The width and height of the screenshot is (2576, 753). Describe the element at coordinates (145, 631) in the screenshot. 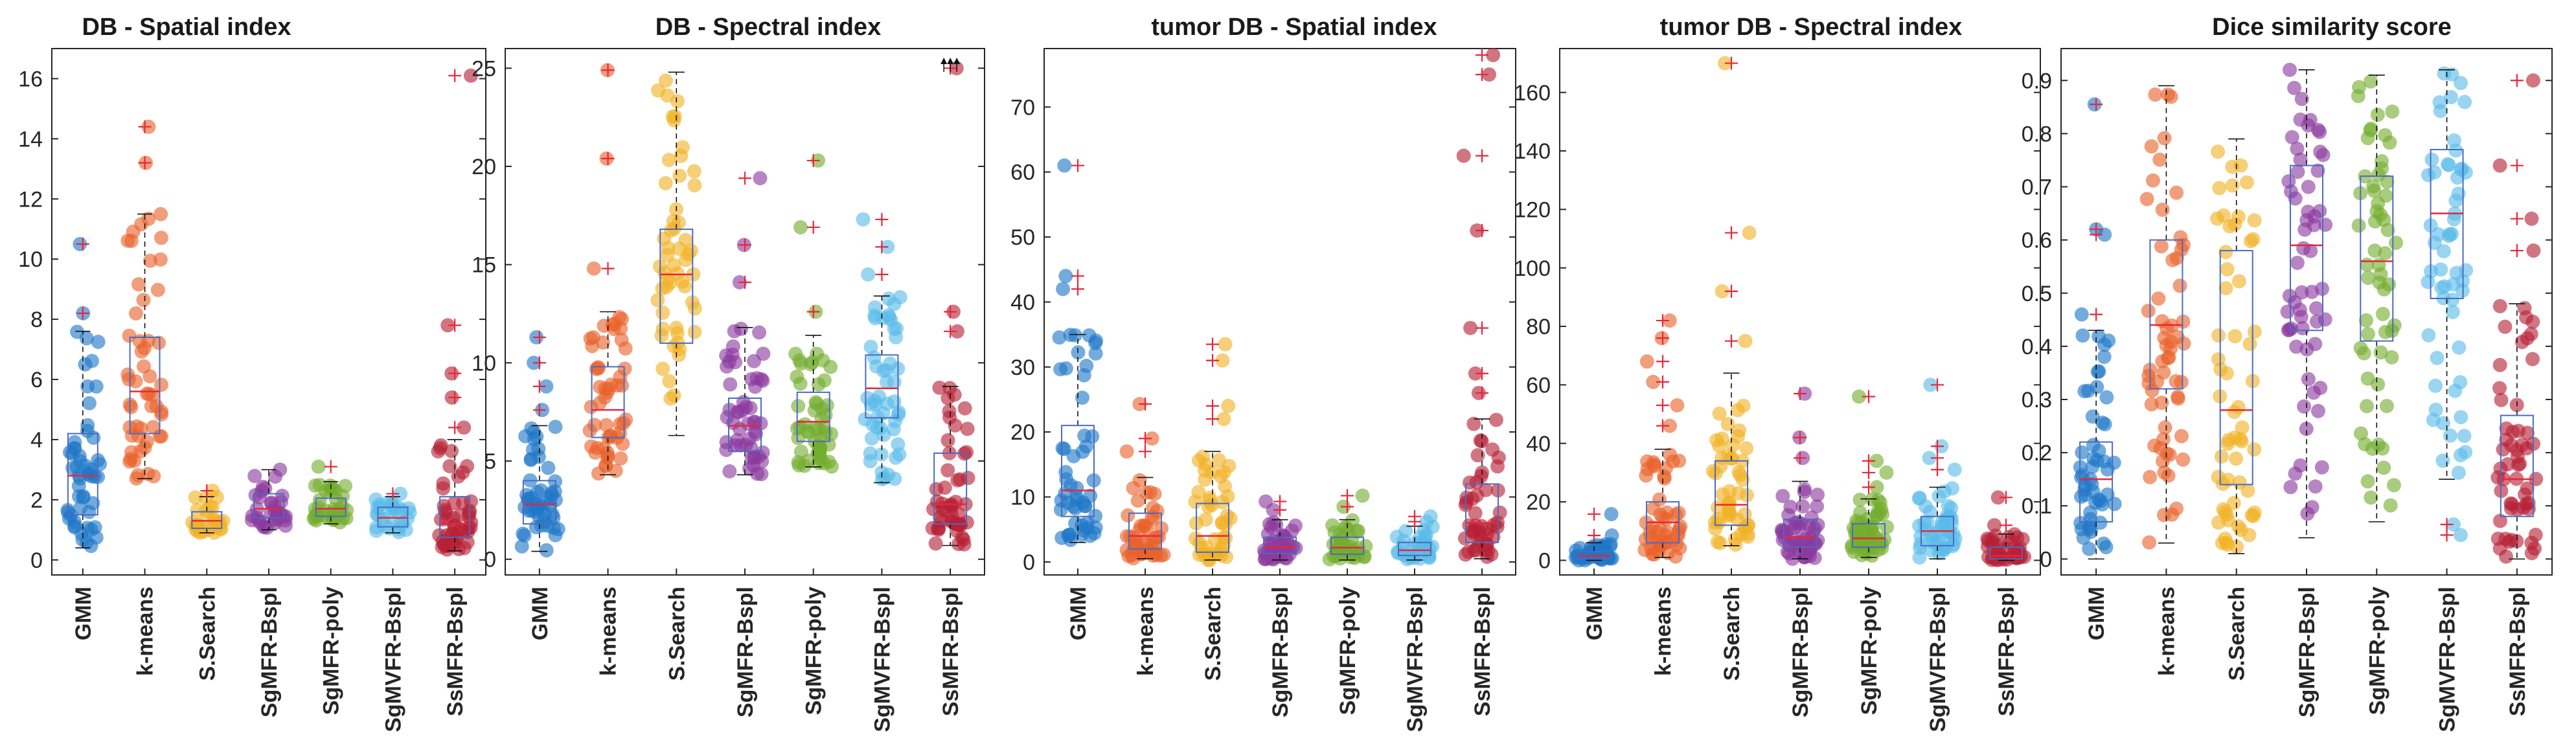

I see `x-tick-label: k-means` at that location.